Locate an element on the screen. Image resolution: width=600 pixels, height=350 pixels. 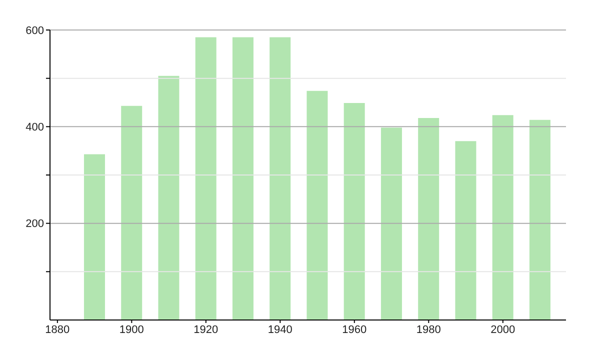
x-tick-label: 1920 is located at coordinates (206, 330).